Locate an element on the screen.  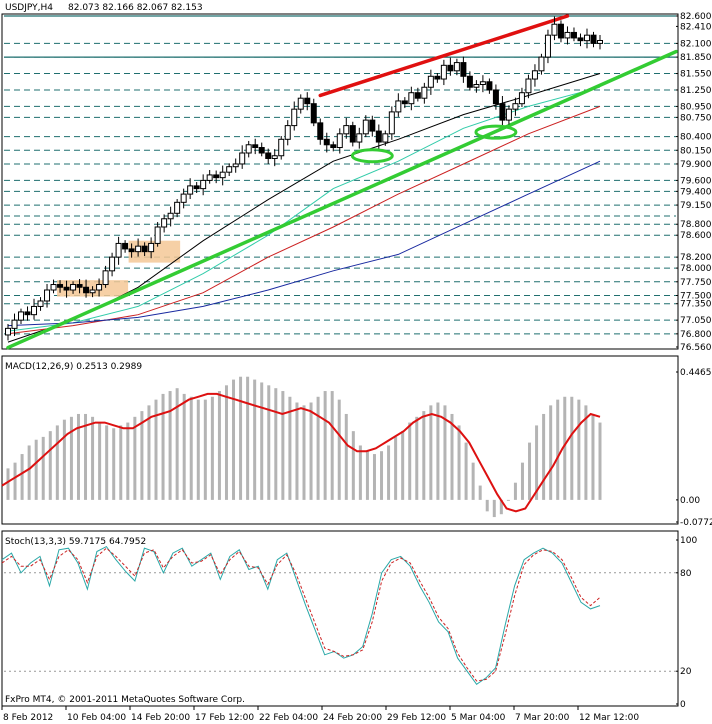
macd-y-axis: 0.4465 0.00 -0.0772 is located at coordinates (694, 448).